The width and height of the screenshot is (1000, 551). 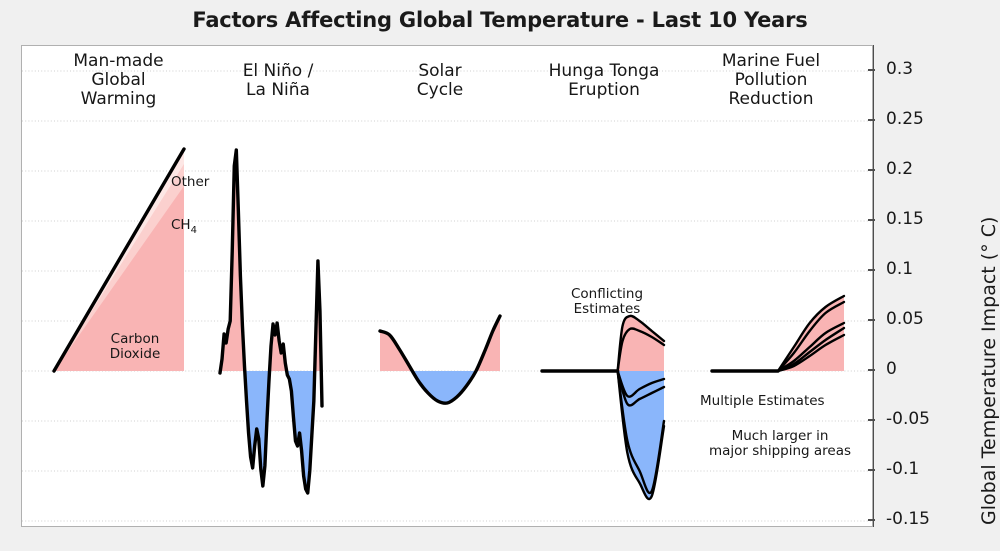 I want to click on panel-man-made-global-warming, so click(x=119, y=260).